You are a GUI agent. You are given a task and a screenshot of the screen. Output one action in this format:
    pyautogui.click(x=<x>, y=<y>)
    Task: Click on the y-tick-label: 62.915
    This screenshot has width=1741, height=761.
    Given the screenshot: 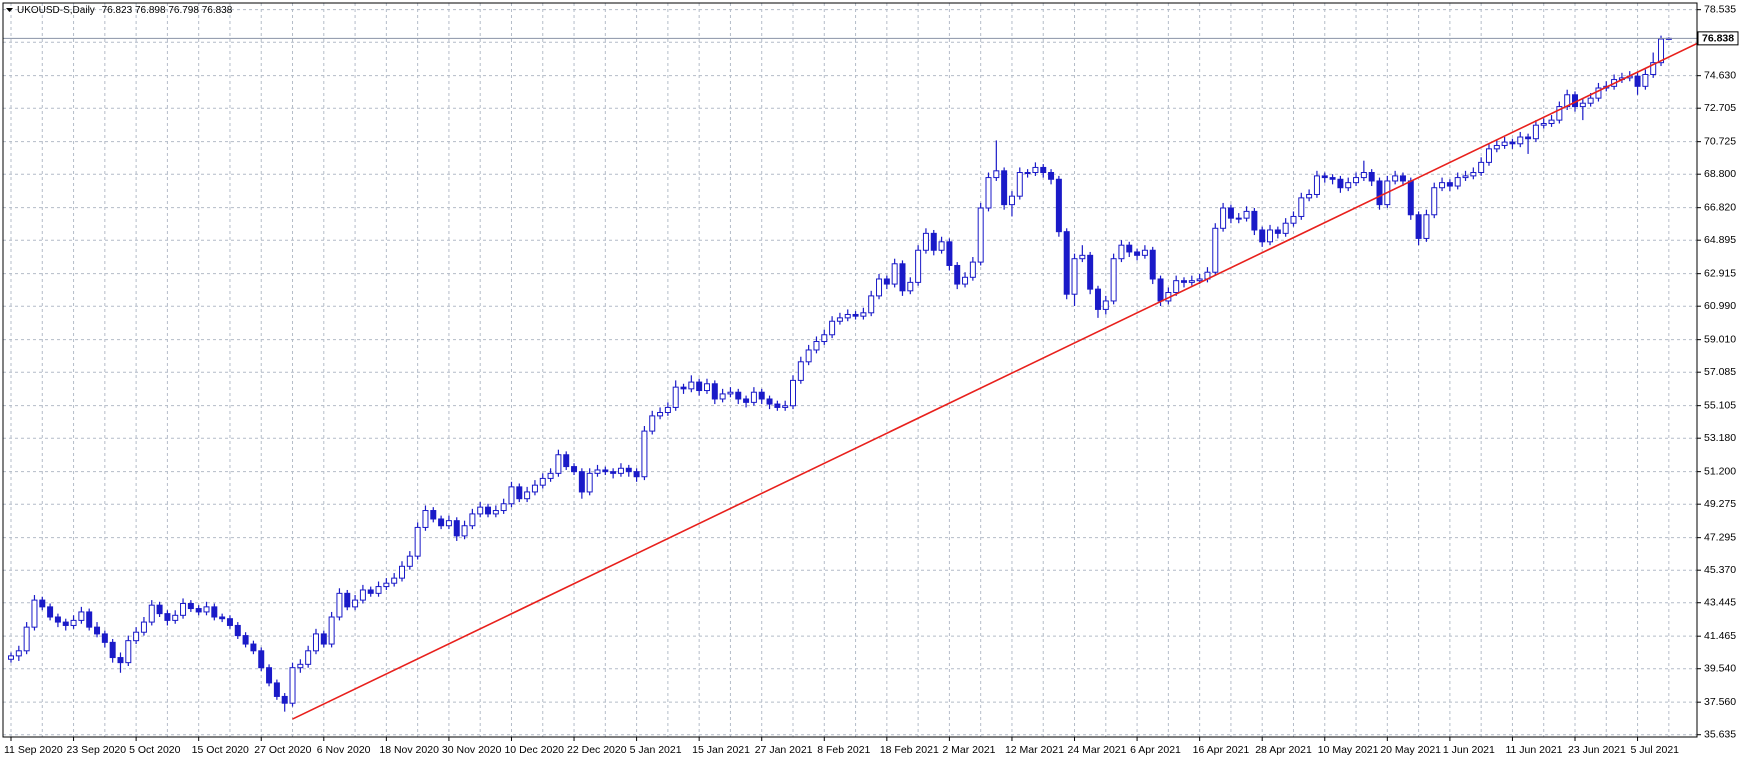 What is the action you would take?
    pyautogui.click(x=1720, y=273)
    